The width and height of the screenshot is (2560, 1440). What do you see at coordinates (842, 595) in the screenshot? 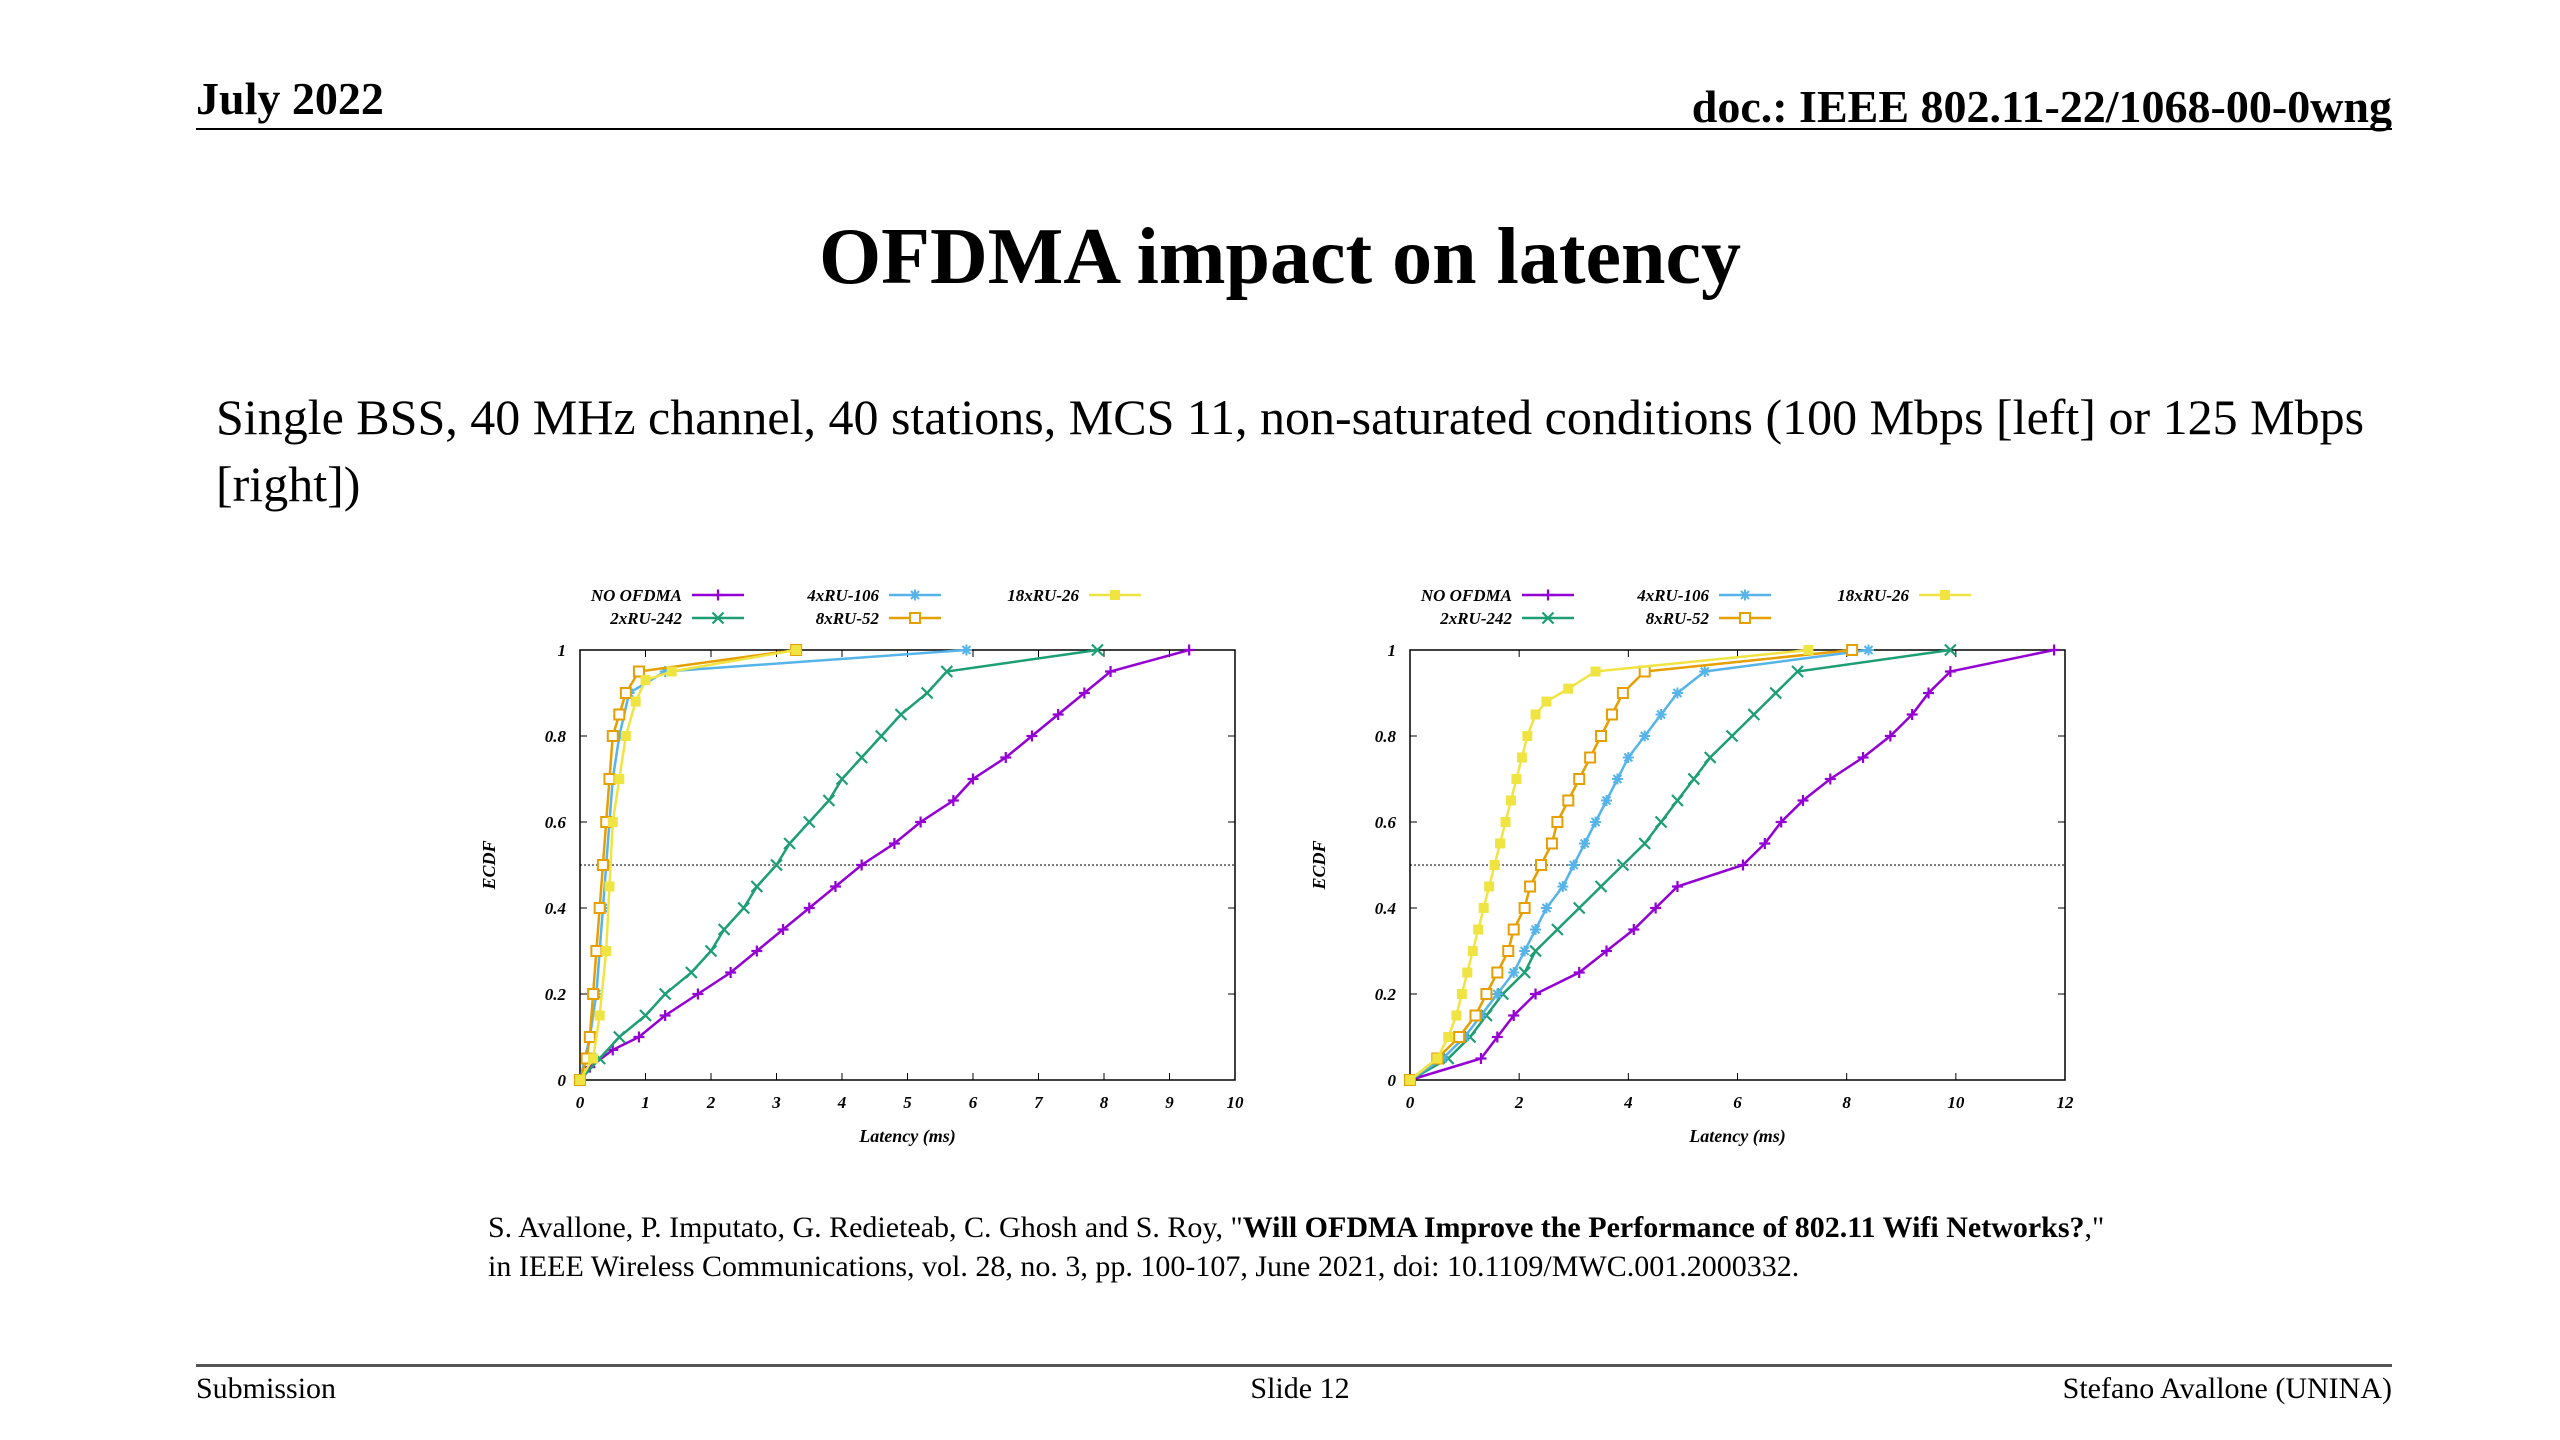
I see `legend-label: 4xRU-106` at bounding box center [842, 595].